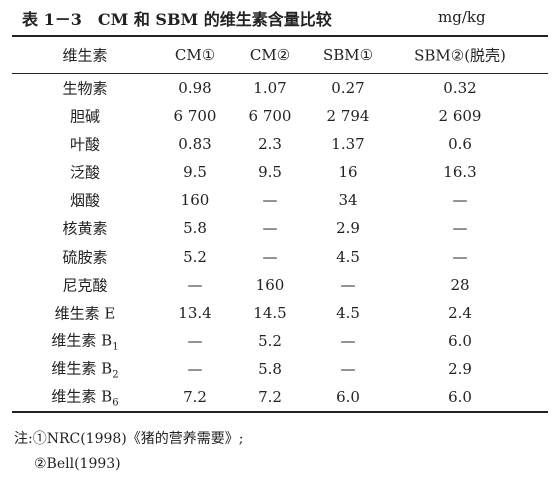 The image size is (558, 478). I want to click on cell-value: 13.4, so click(195, 312).